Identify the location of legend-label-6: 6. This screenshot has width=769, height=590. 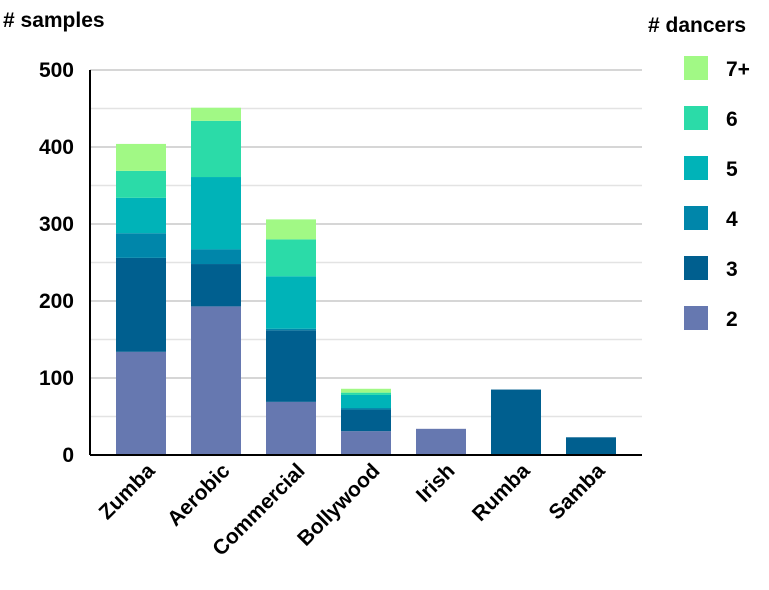
(732, 119).